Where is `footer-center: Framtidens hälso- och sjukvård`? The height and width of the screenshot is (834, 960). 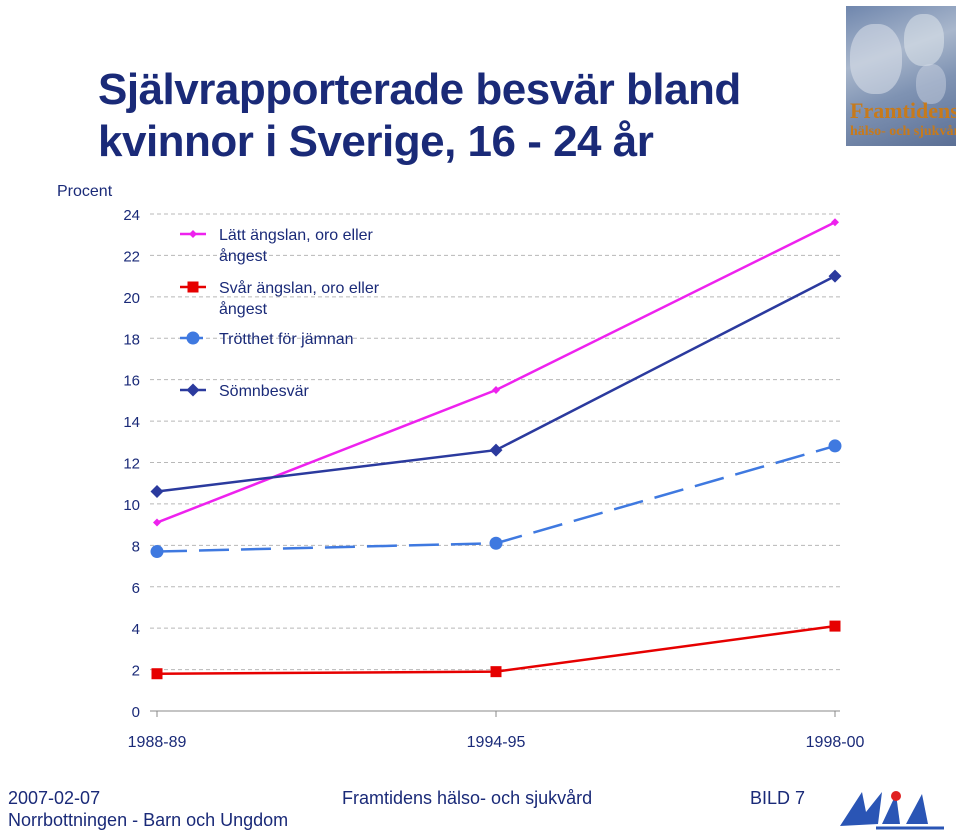 footer-center: Framtidens hälso- och sjukvård is located at coordinates (467, 798).